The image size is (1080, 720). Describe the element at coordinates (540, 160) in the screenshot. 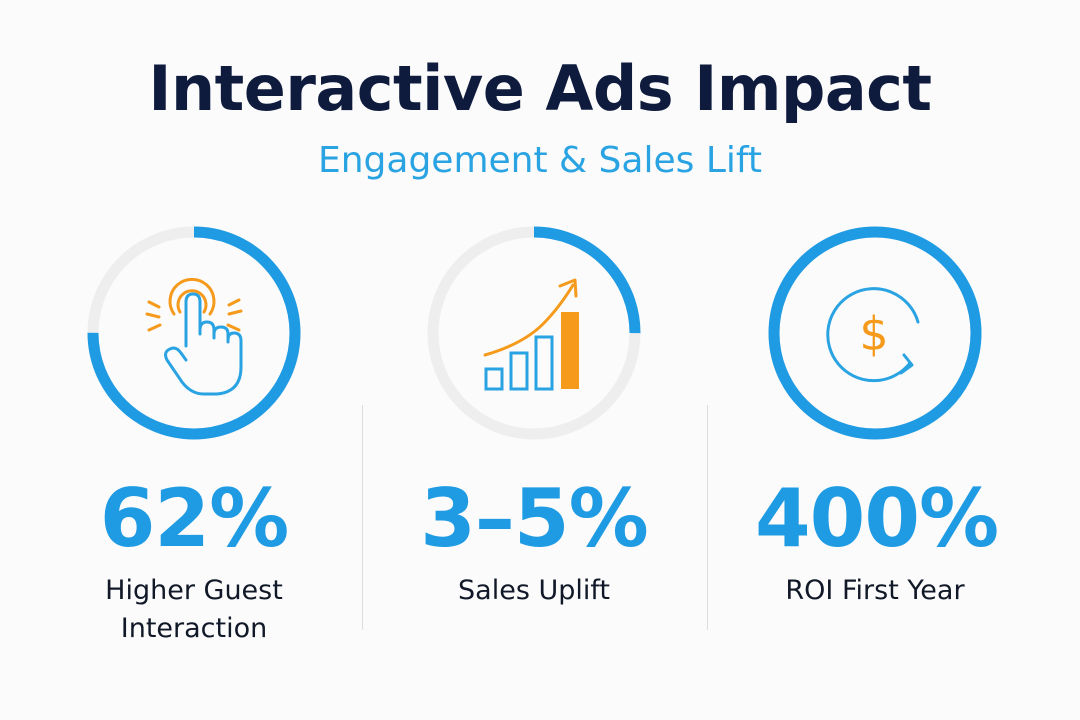

I see `page-subtitle: Engagement & Sales Lift` at that location.